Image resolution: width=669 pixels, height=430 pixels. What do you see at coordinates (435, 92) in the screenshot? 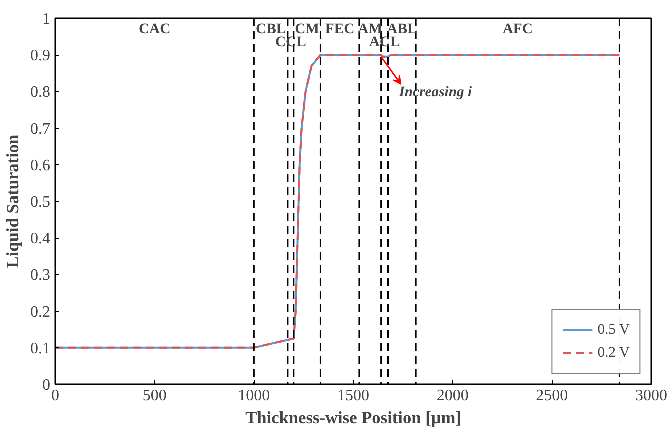
I see `annotation: Increasing i` at bounding box center [435, 92].